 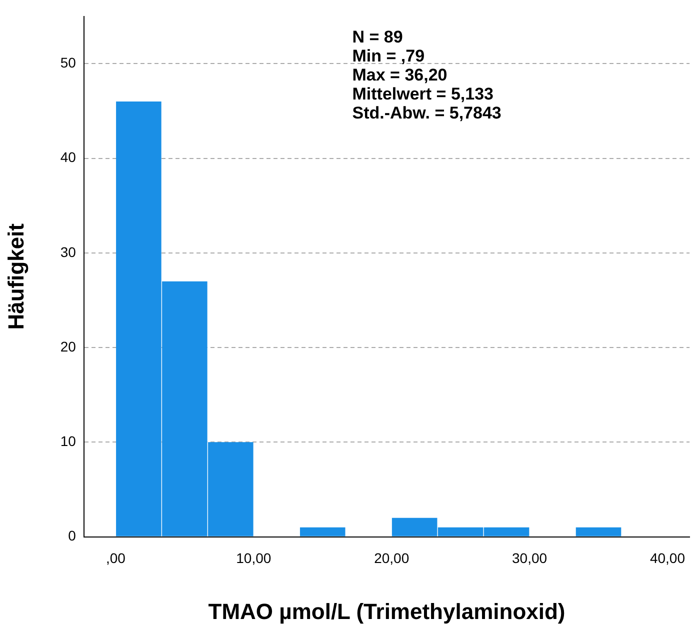 What do you see at coordinates (377, 37) in the screenshot?
I see `annotation: N = 89` at bounding box center [377, 37].